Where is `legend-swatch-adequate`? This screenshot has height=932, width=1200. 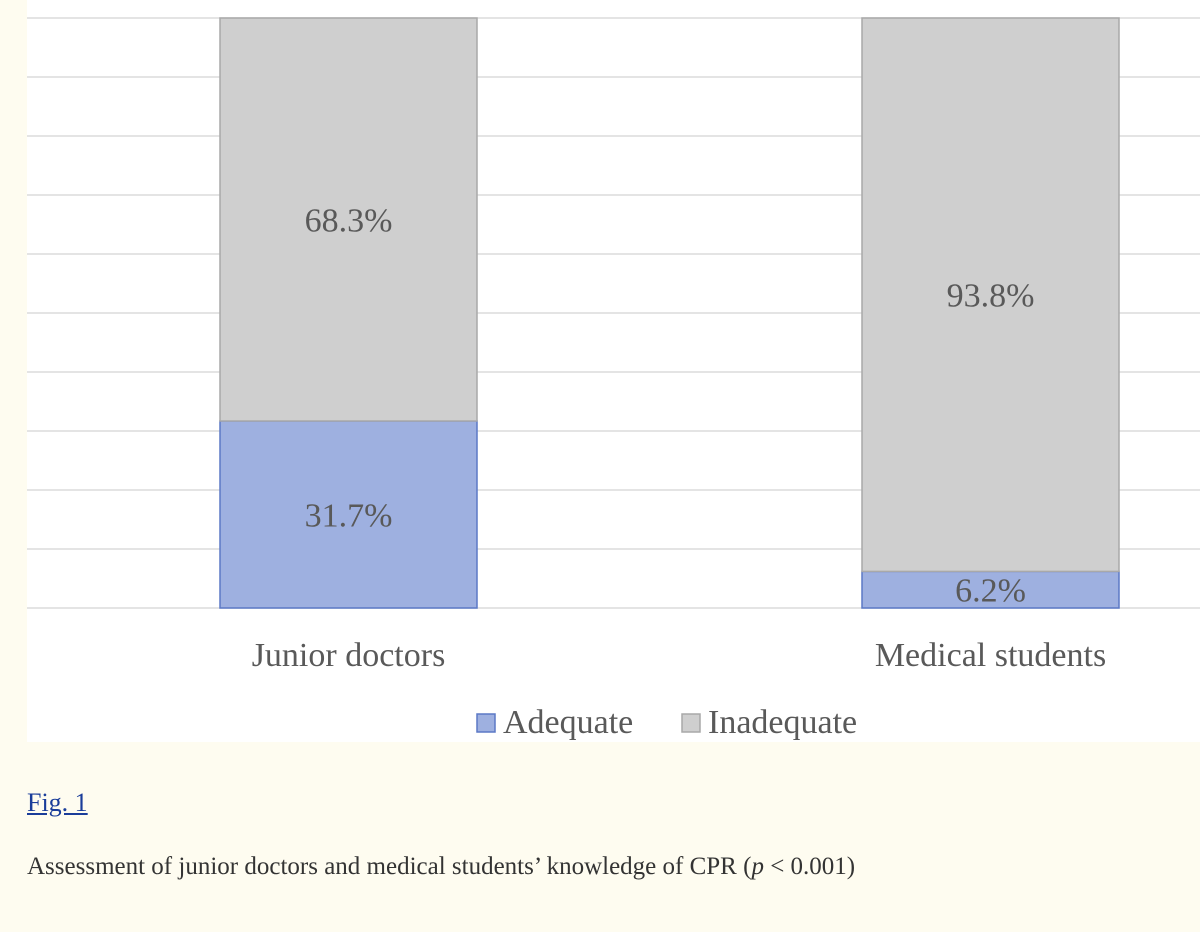 legend-swatch-adequate is located at coordinates (486, 723).